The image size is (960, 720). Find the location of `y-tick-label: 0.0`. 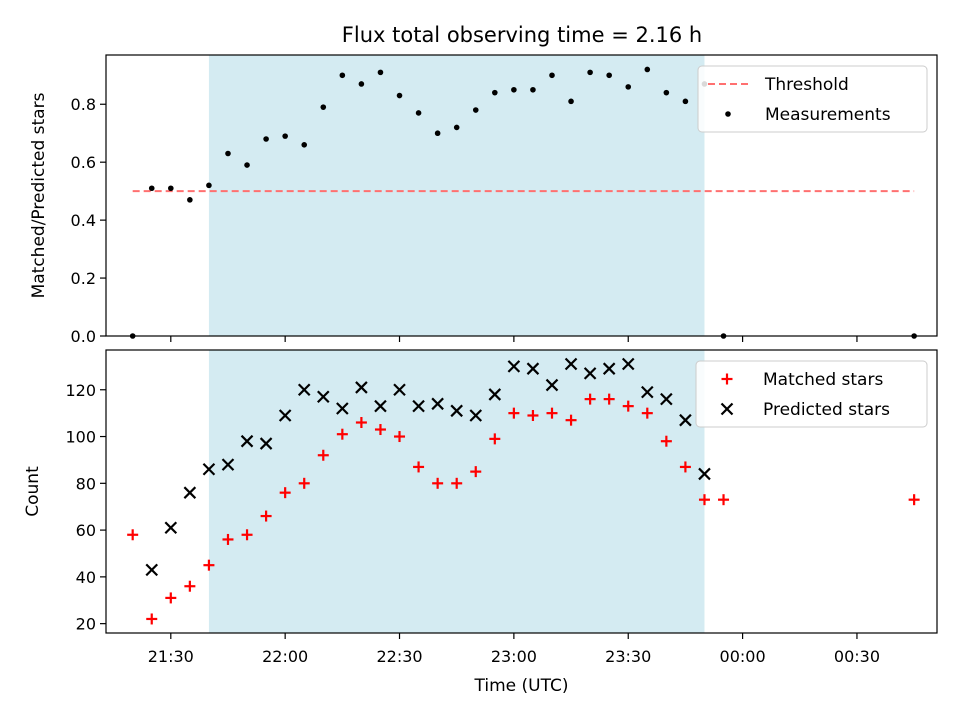

y-tick-label: 0.0 is located at coordinates (83, 336).